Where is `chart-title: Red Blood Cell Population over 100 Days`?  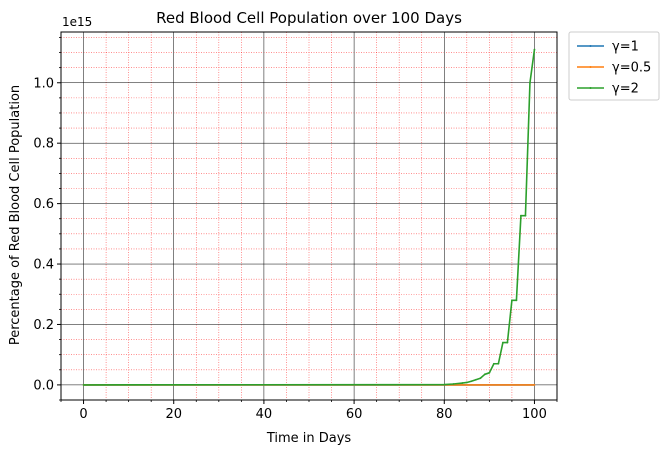 chart-title: Red Blood Cell Population over 100 Days is located at coordinates (309, 18).